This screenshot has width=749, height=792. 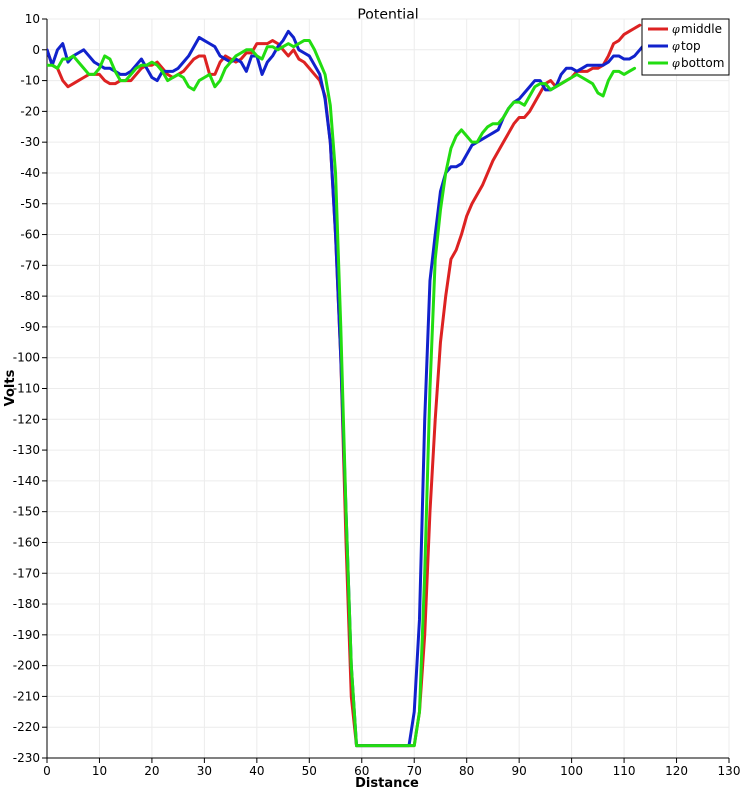 What do you see at coordinates (204, 771) in the screenshot?
I see `x-tick-label: 30` at bounding box center [204, 771].